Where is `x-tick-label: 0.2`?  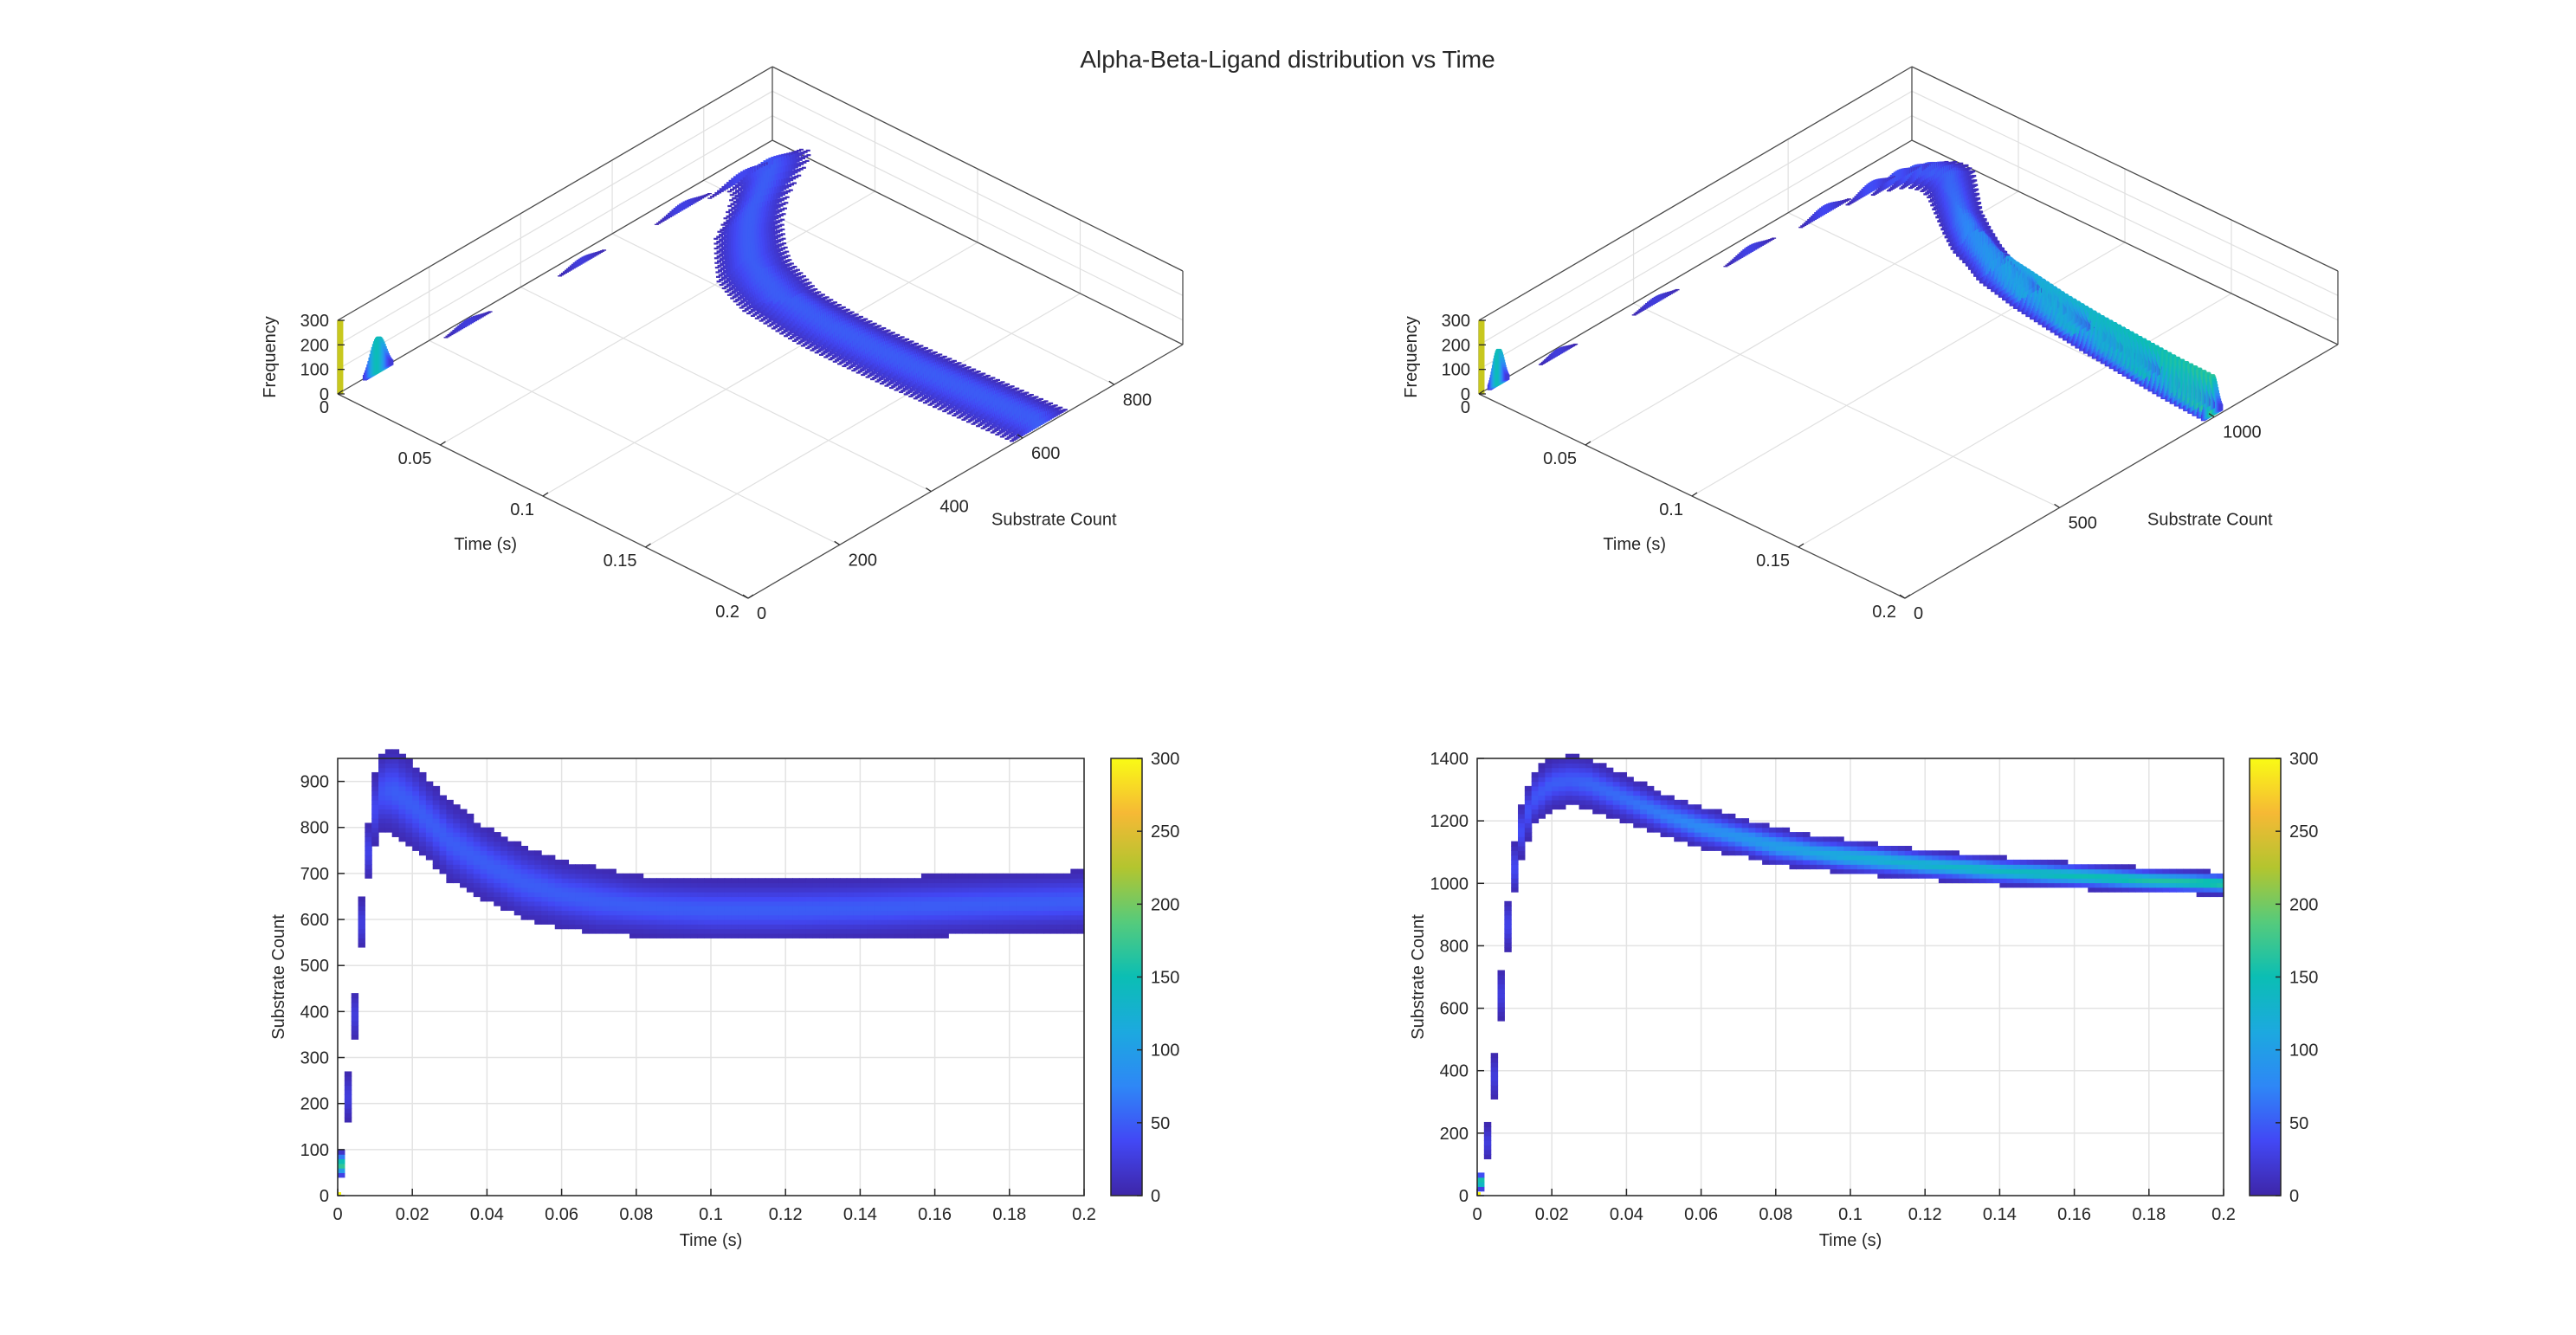 x-tick-label: 0.2 is located at coordinates (727, 613).